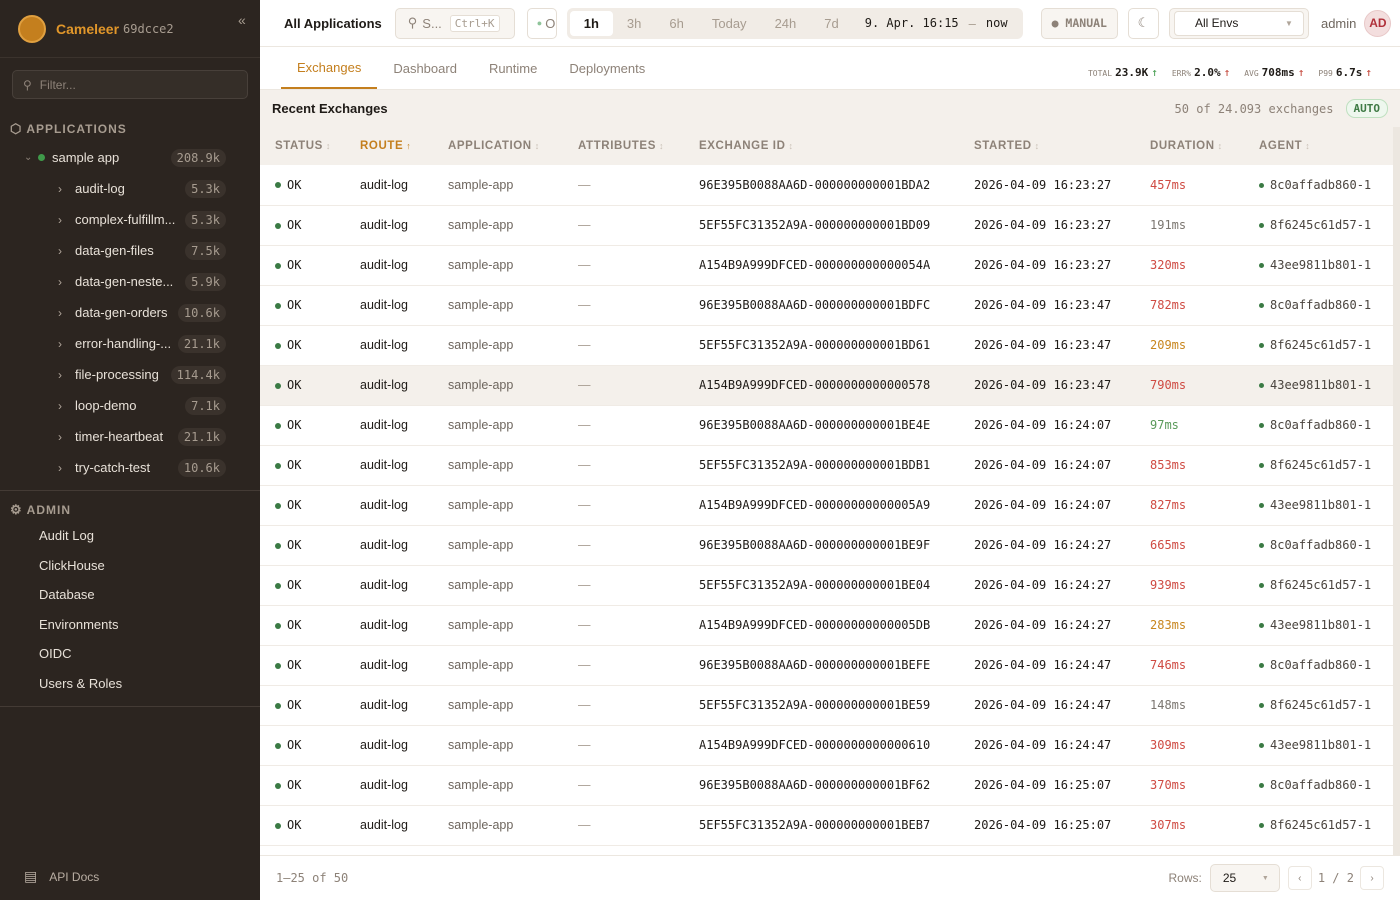 The width and height of the screenshot is (1400, 900). I want to click on range-to: now, so click(996, 23).